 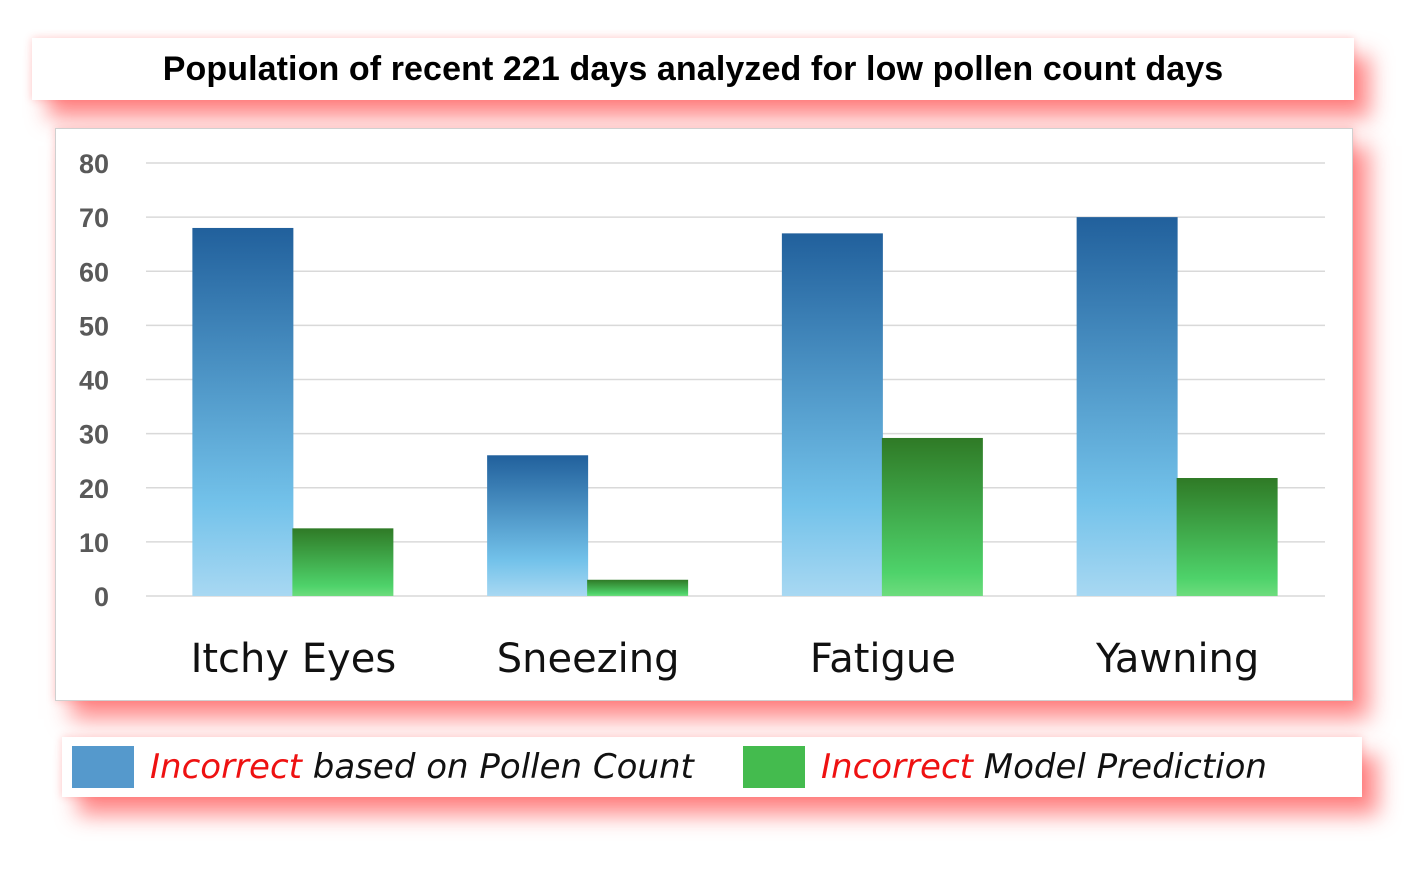 I want to click on legend-item-model-prediction: Incorrect Model Prediction, so click(x=1005, y=767).